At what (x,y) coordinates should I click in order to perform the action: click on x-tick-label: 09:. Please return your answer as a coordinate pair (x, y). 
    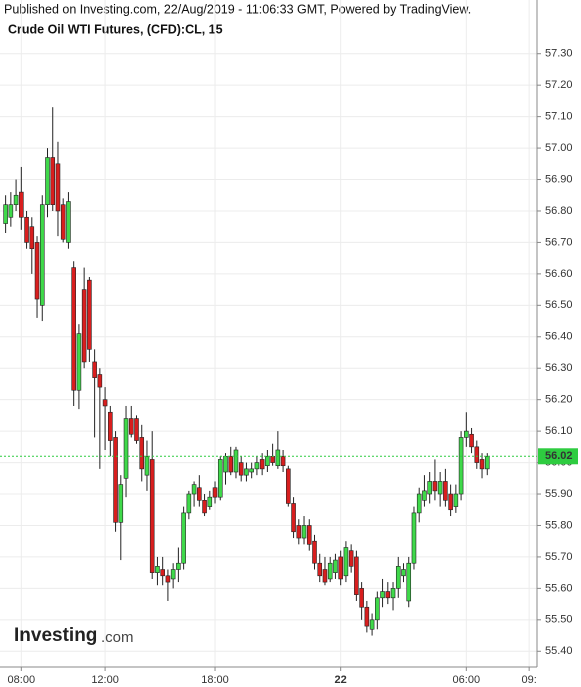
    Looking at the image, I should click on (528, 680).